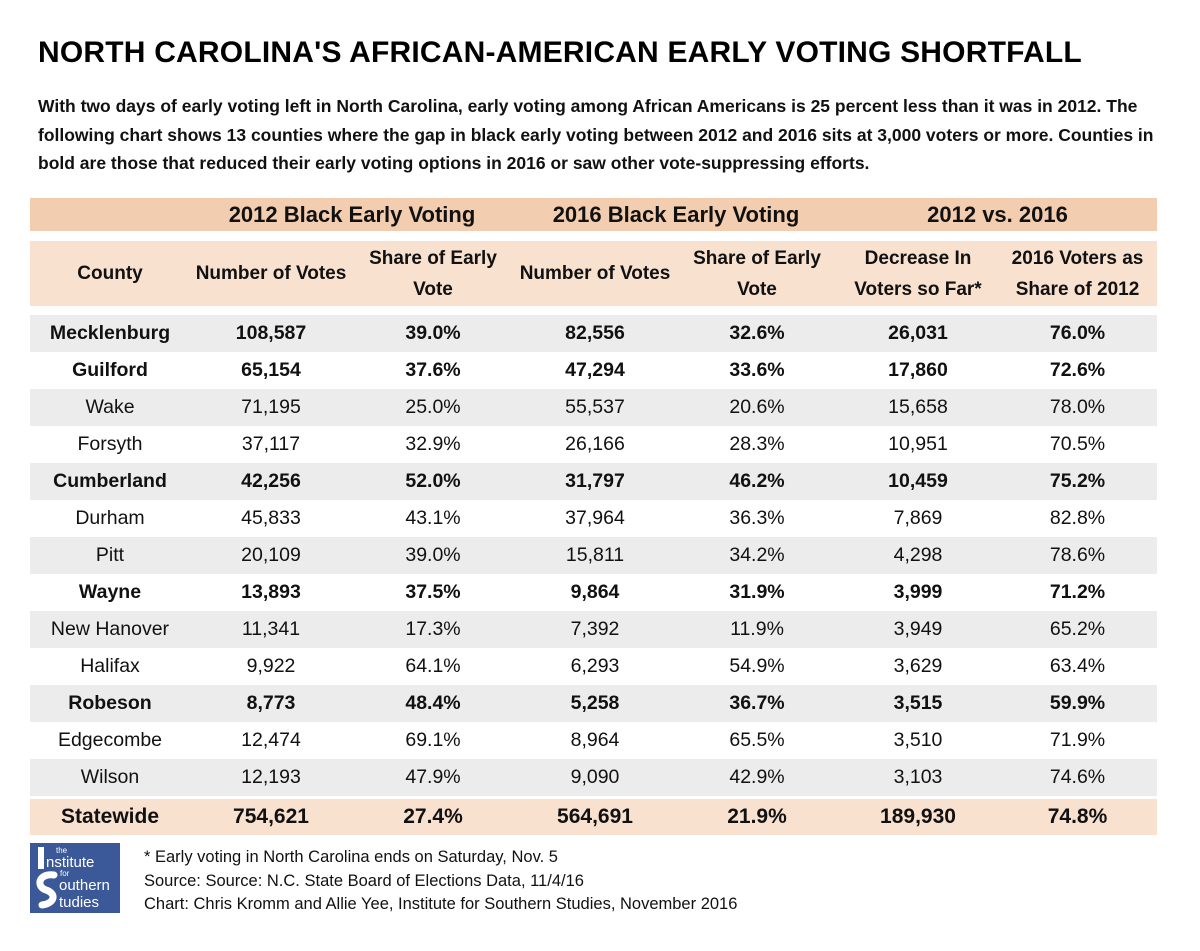 The image size is (1200, 951). Describe the element at coordinates (757, 333) in the screenshot. I see `table-cell: 32.6%` at that location.